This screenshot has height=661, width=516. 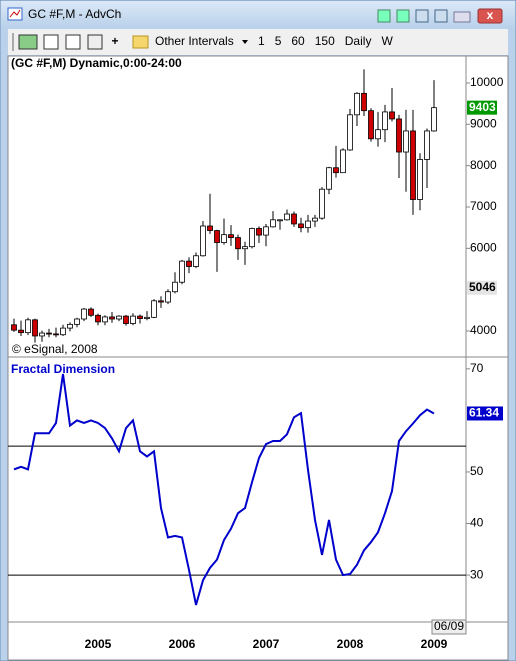 I want to click on close-button, so click(x=490, y=16).